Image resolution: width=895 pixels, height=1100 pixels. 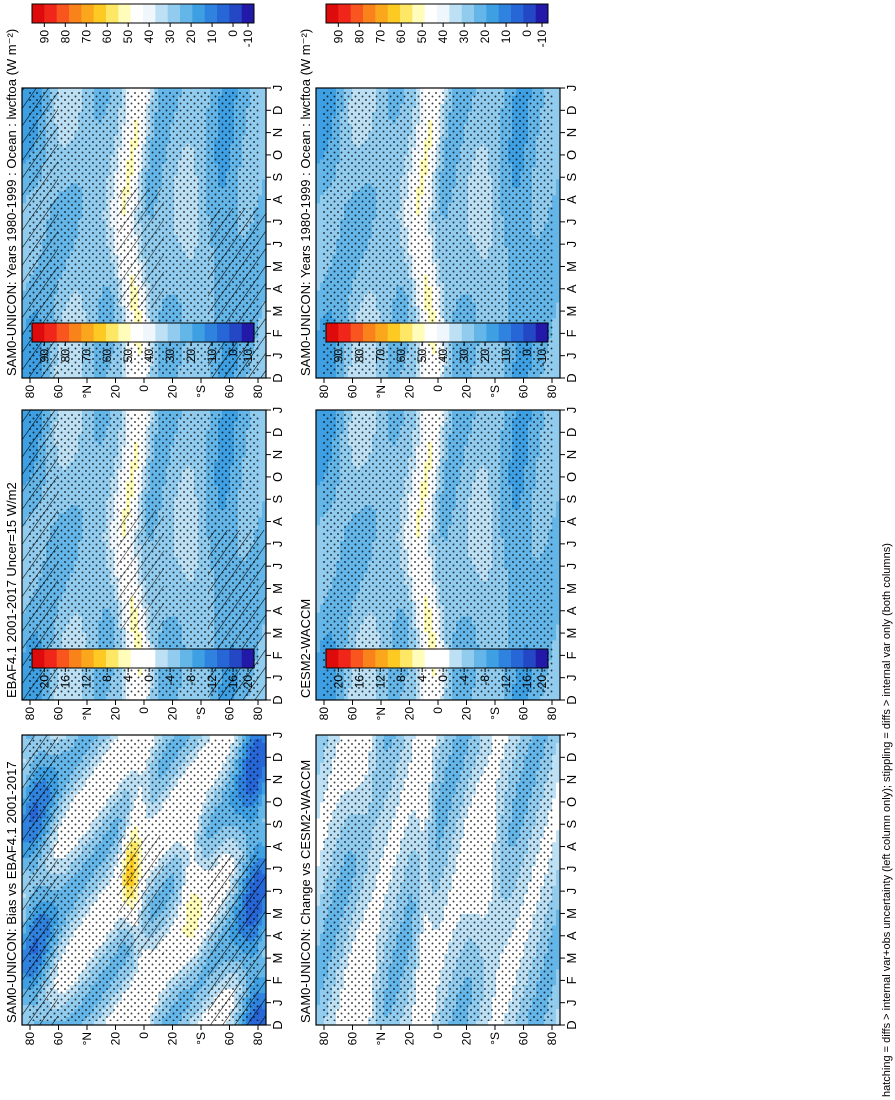 I want to click on panel-left-top-hatching-tropics, so click(x=141, y=248).